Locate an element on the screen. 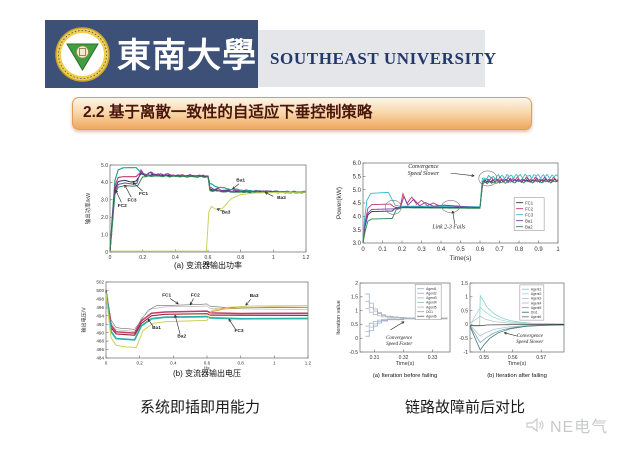 The width and height of the screenshot is (640, 453). svg-text: 488 is located at coordinates (100, 341).